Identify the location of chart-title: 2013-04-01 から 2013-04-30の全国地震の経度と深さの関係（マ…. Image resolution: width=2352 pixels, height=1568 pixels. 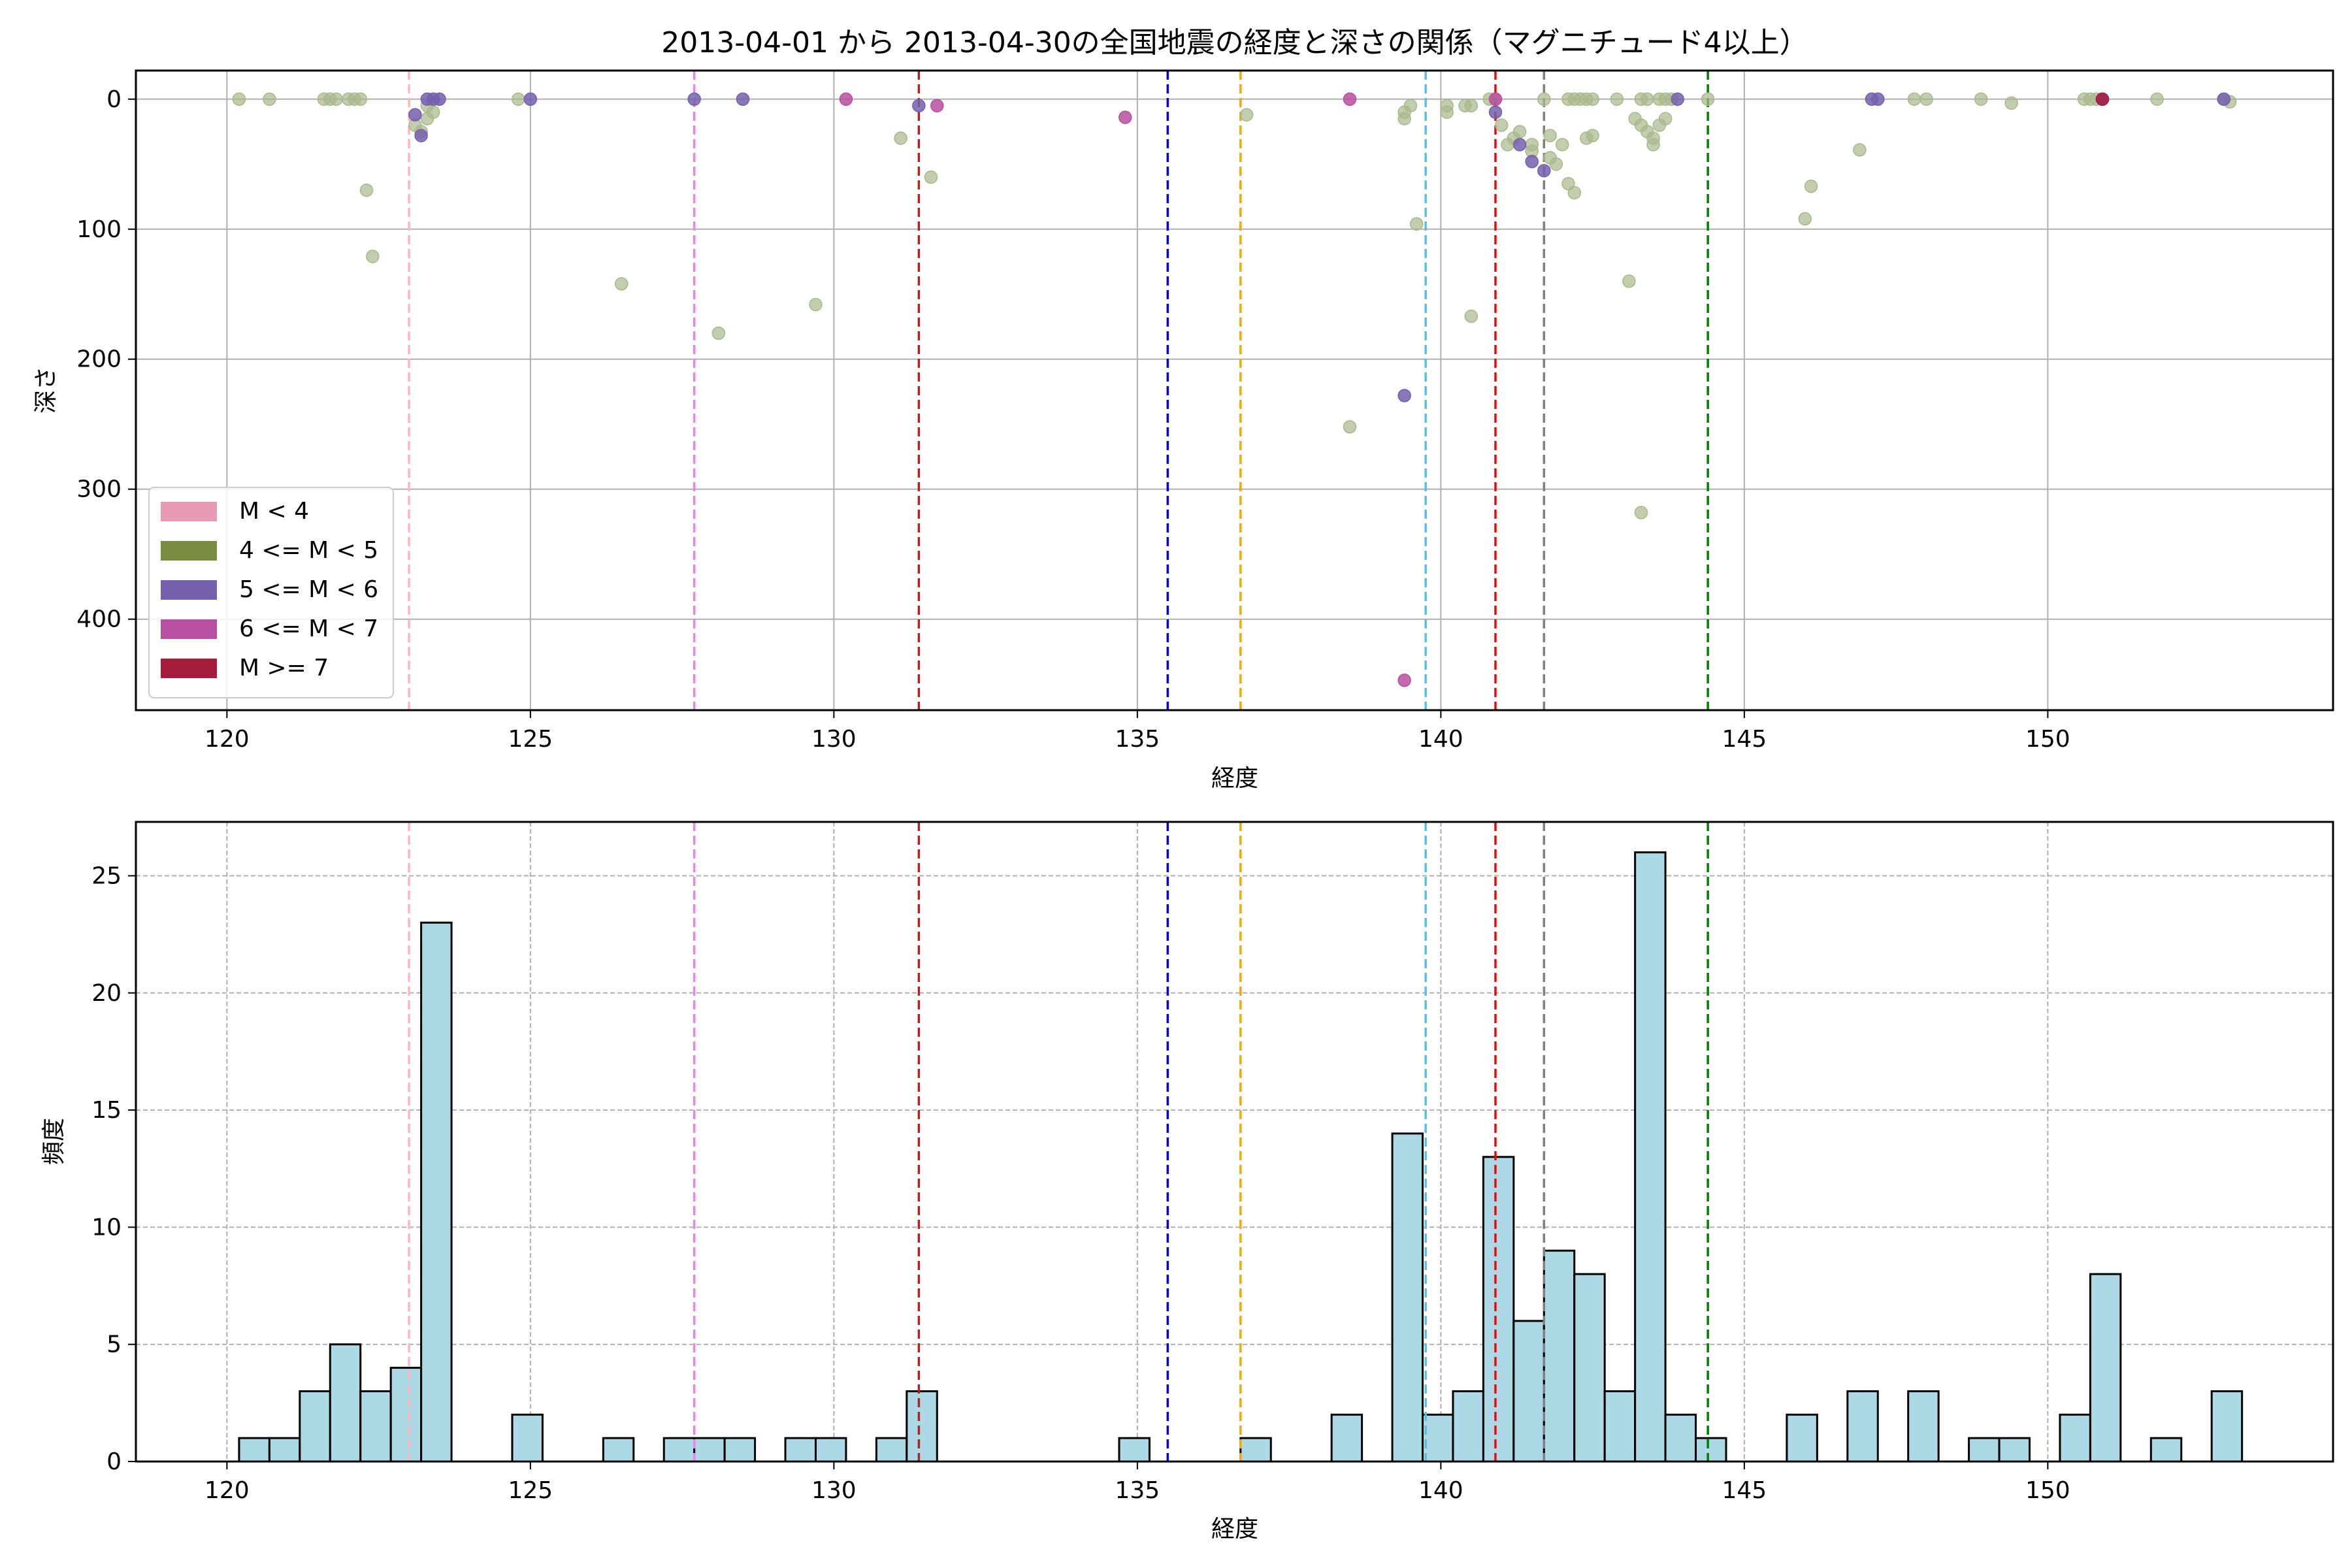
(1234, 42).